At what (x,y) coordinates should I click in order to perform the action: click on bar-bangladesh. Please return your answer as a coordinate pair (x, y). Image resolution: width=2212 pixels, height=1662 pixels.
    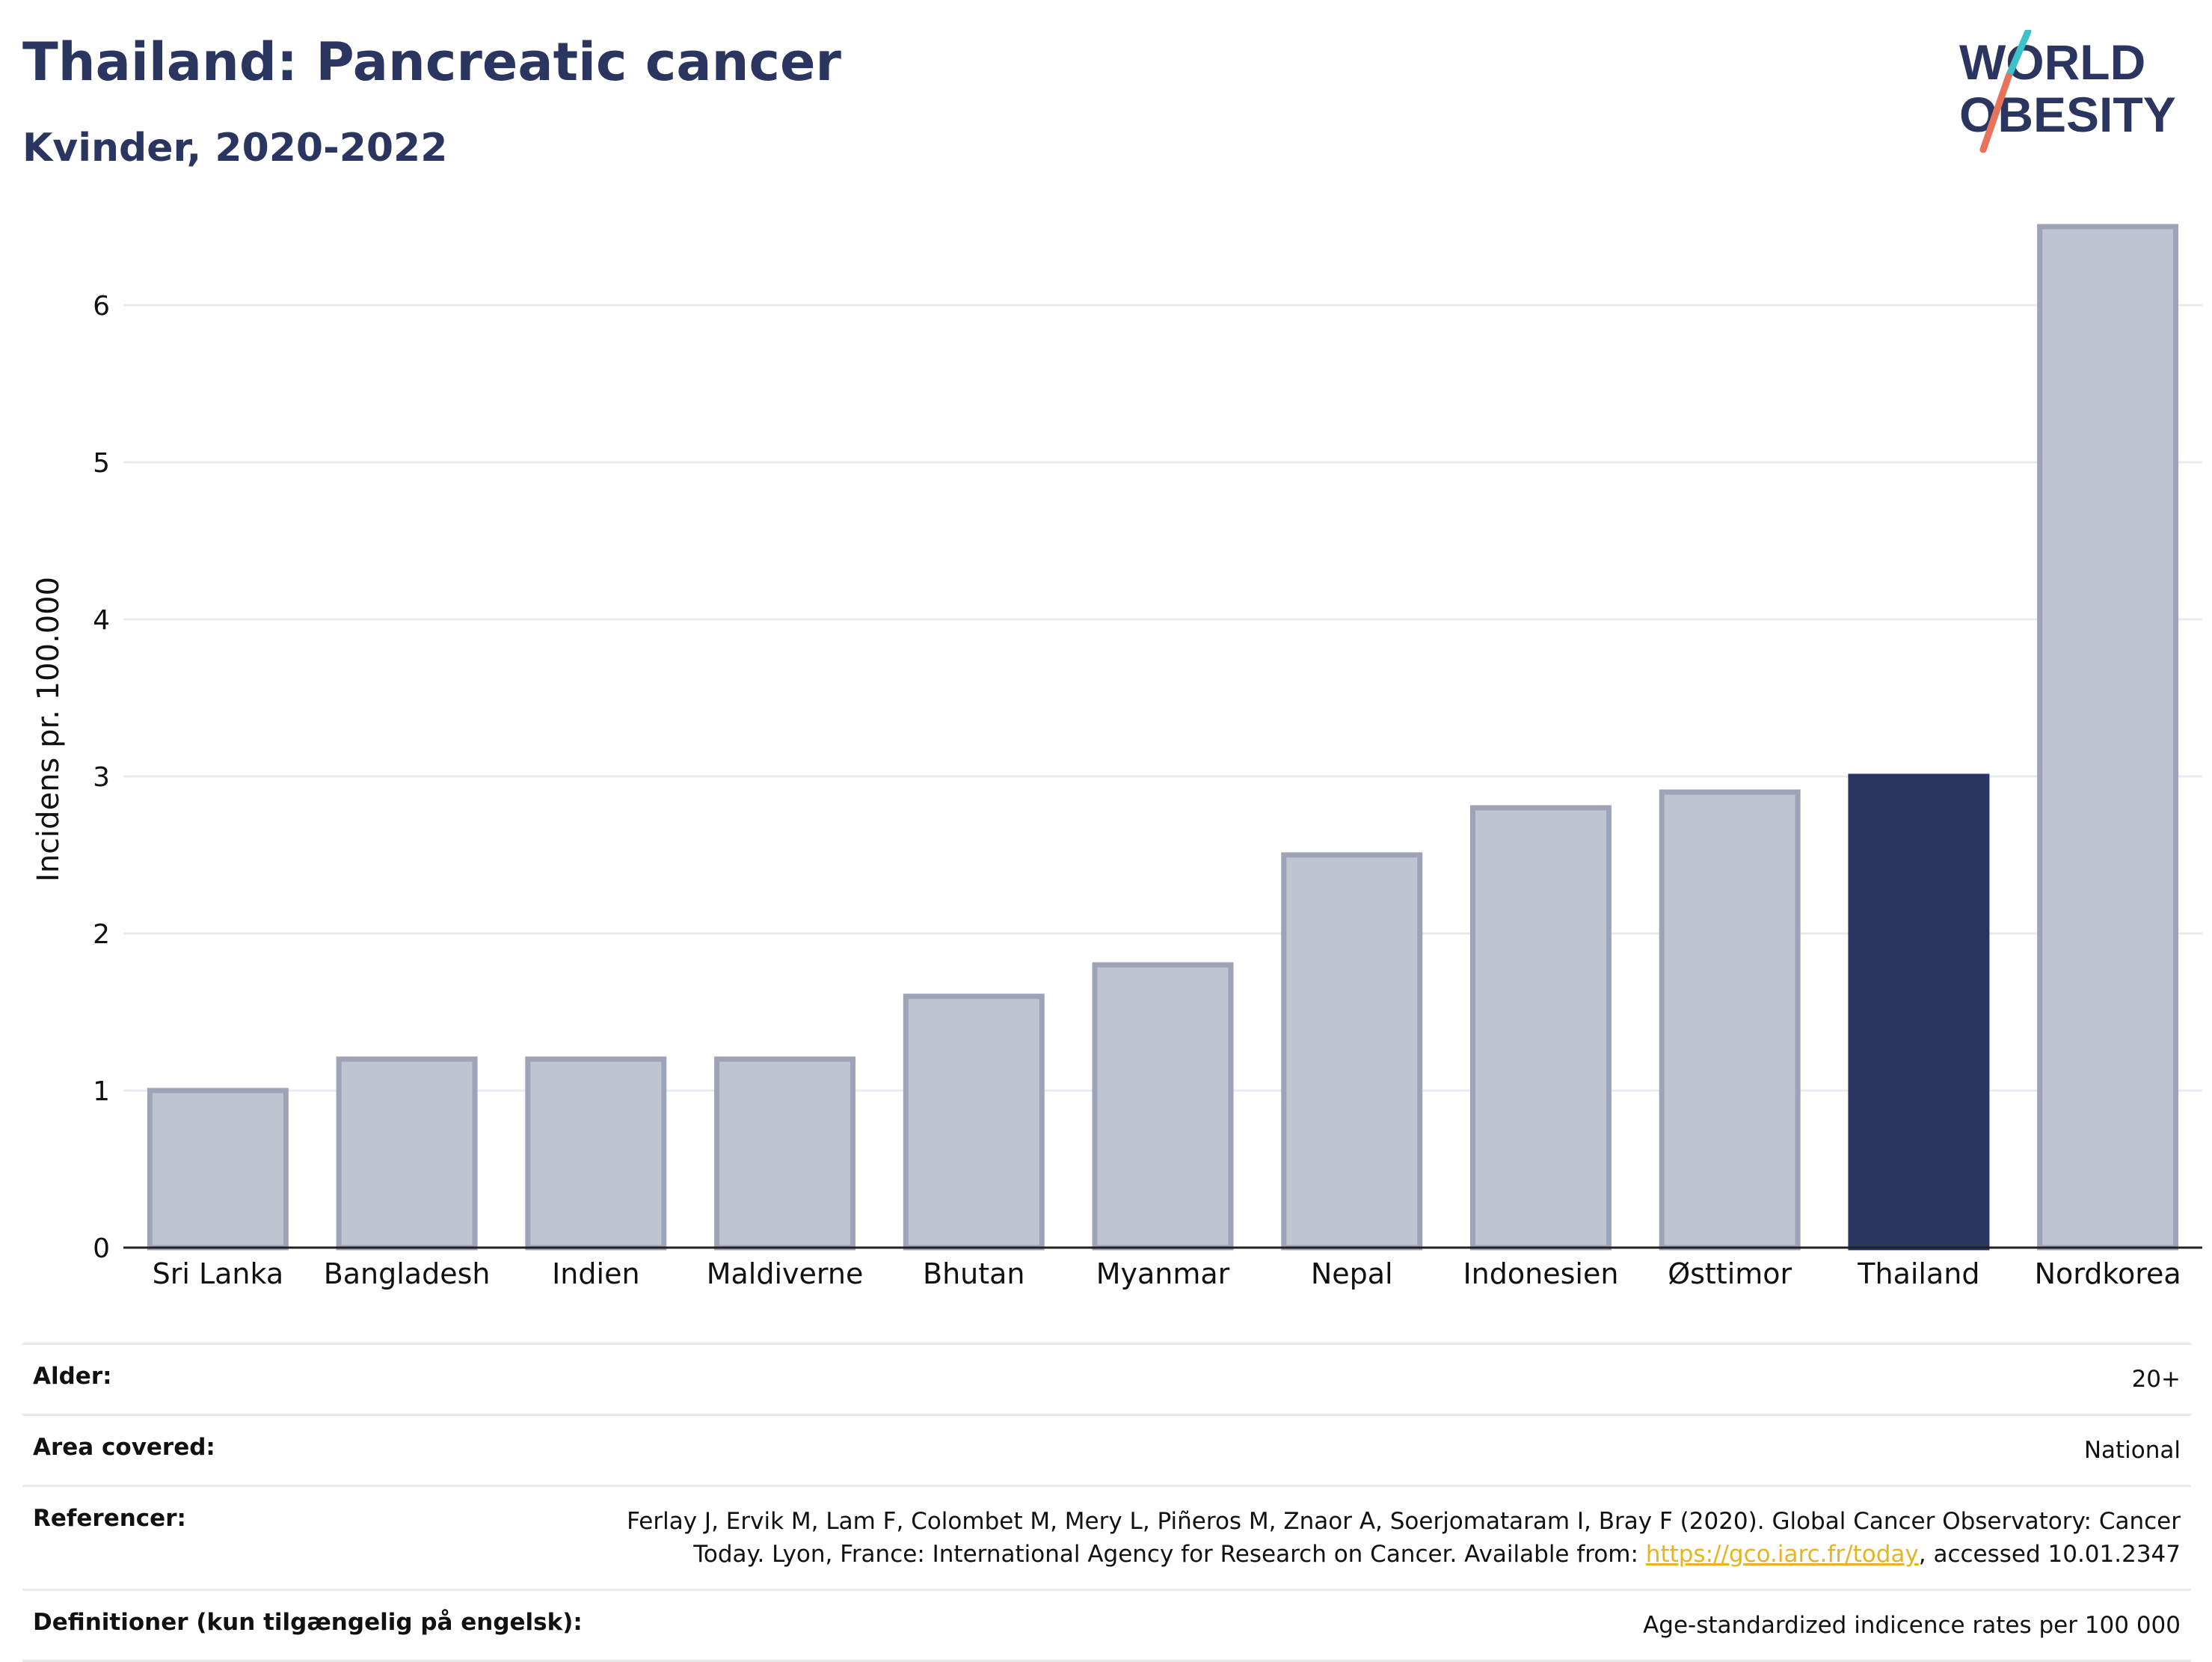
    Looking at the image, I should click on (407, 1153).